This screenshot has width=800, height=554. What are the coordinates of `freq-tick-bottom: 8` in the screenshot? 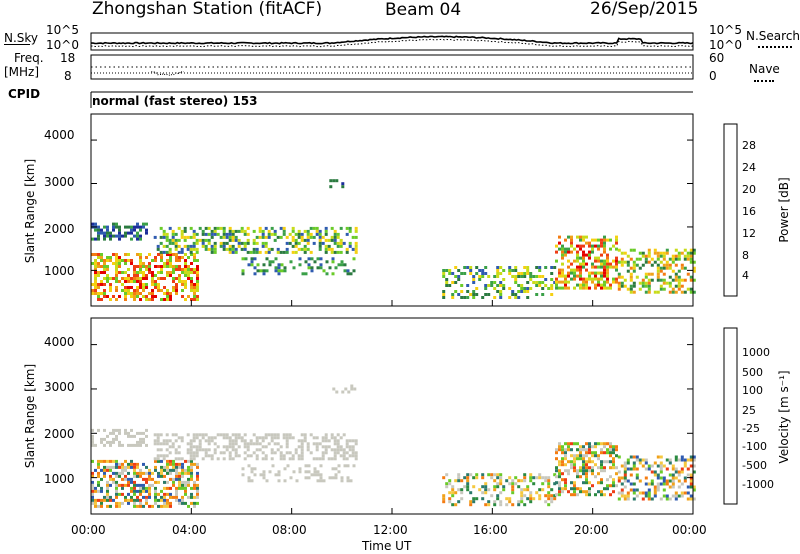 It's located at (68, 76).